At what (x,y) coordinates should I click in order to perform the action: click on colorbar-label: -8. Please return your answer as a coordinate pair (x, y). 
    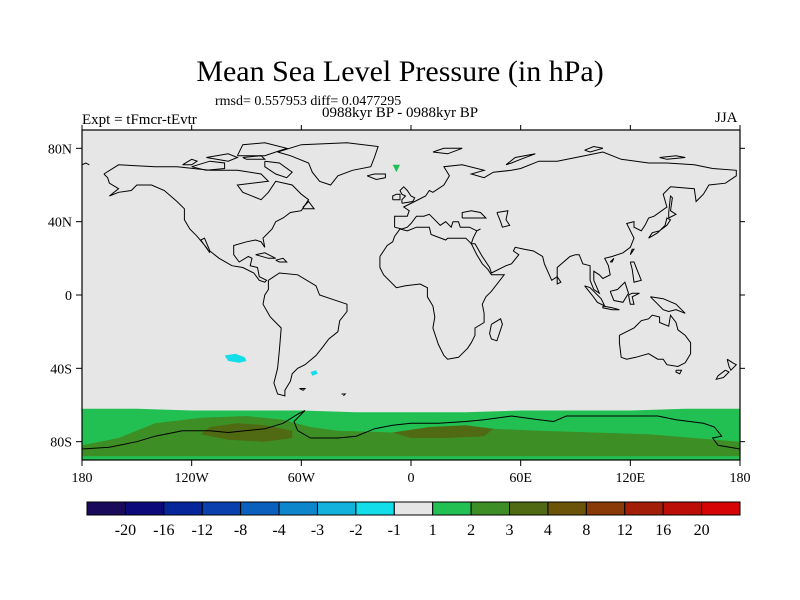
    Looking at the image, I should click on (240, 530).